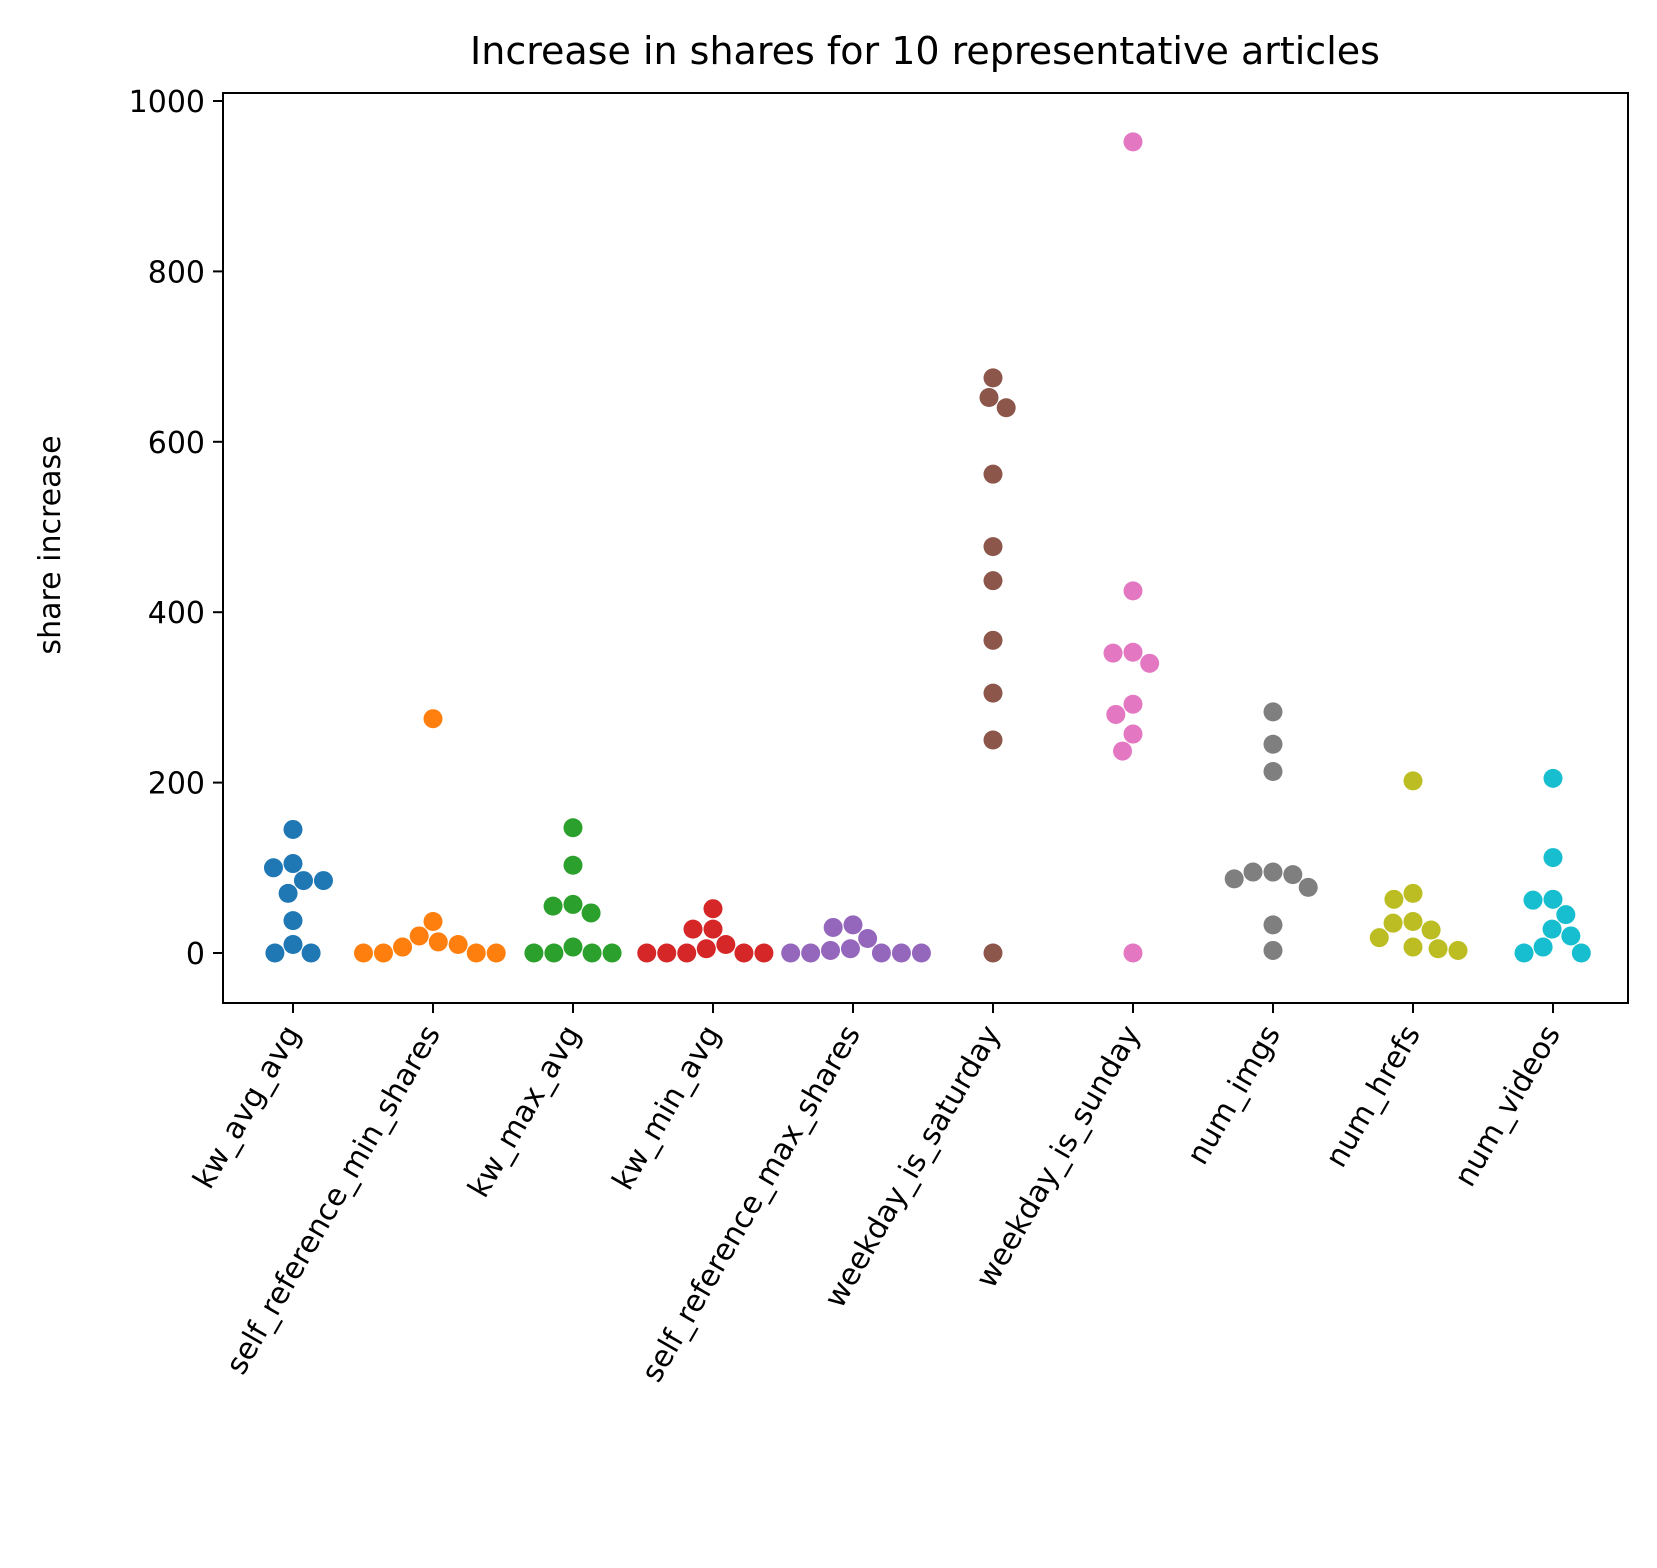 This screenshot has height=1568, width=1657. Describe the element at coordinates (176, 272) in the screenshot. I see `y-tick-label: 800` at that location.